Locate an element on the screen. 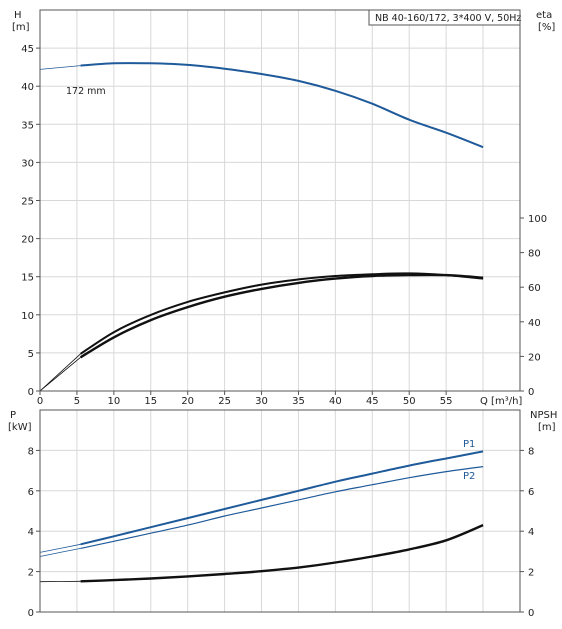 This screenshot has width=562, height=629. p1-label: P1 is located at coordinates (469, 444).